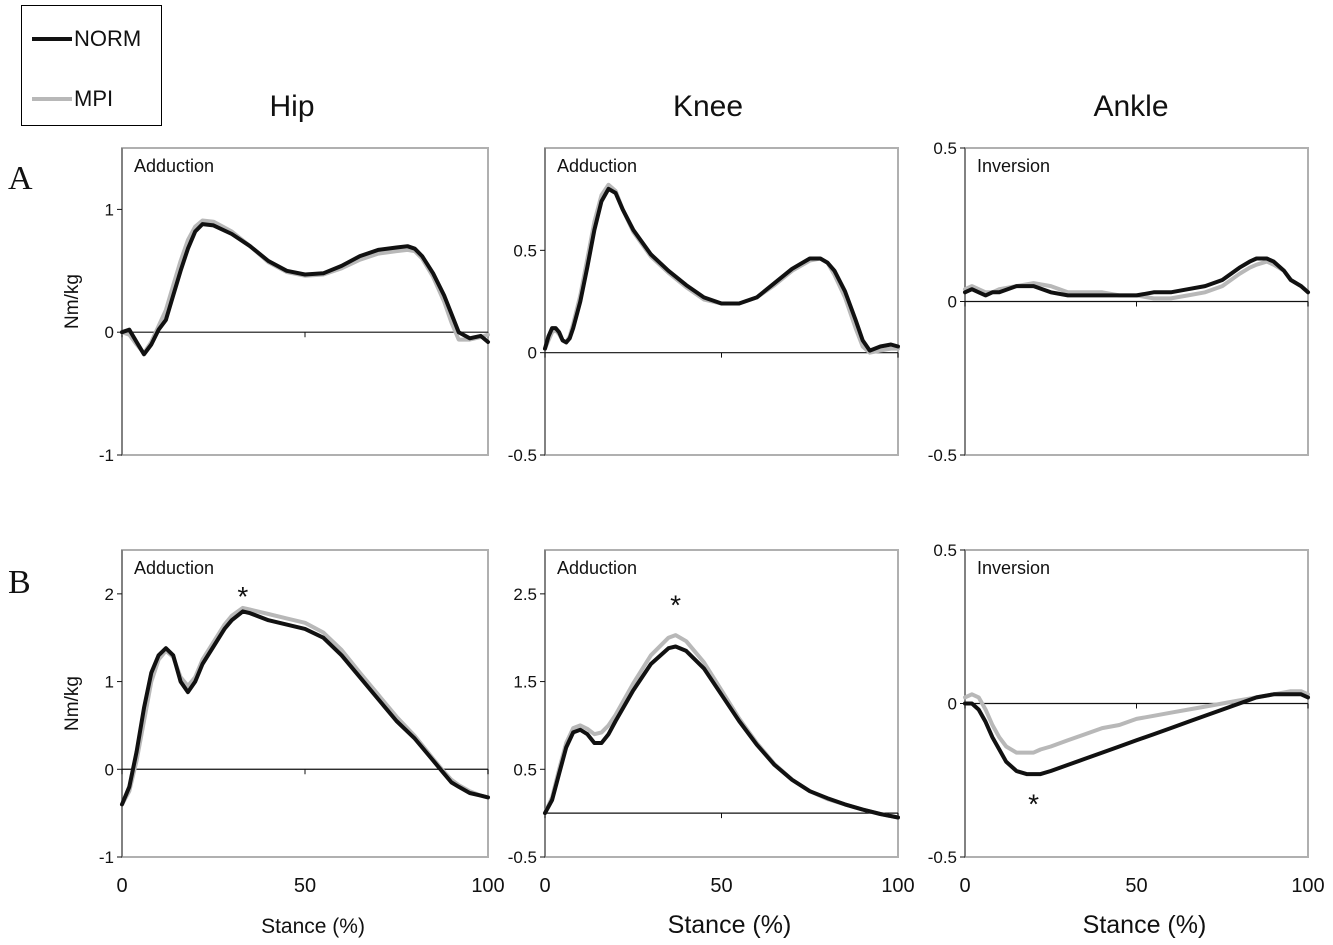 Image resolution: width=1333 pixels, height=945 pixels. Describe the element at coordinates (52, 39) in the screenshot. I see `legend-swatch-norm` at that location.